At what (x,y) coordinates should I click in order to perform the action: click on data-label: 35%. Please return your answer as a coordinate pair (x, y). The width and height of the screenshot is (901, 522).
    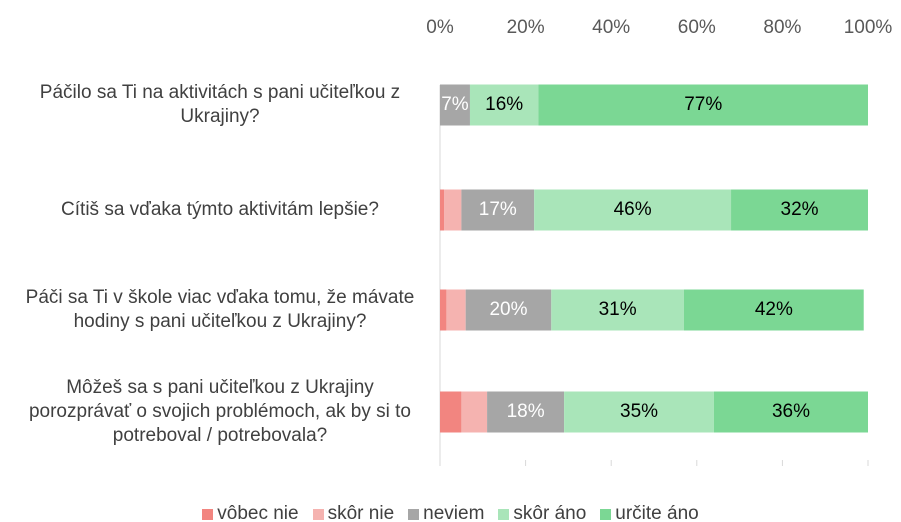
    Looking at the image, I should click on (639, 411).